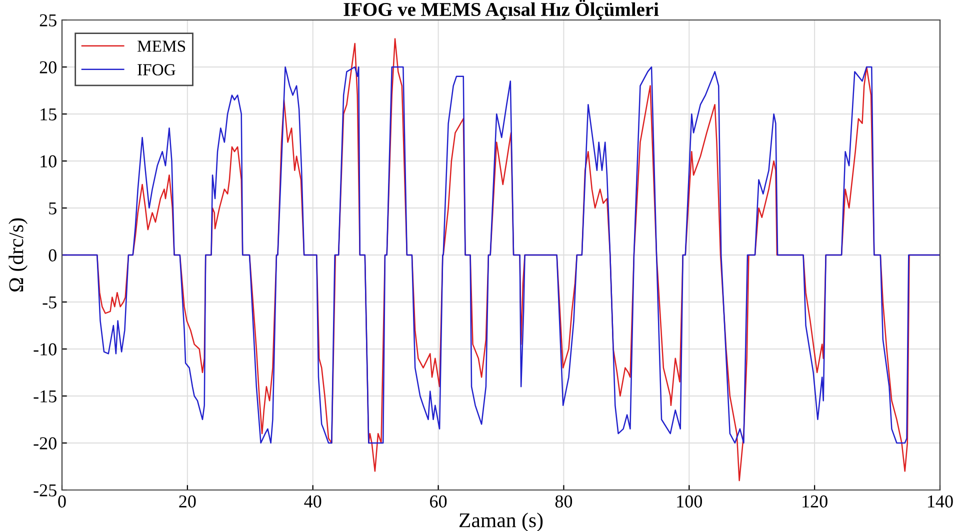 The width and height of the screenshot is (960, 531). What do you see at coordinates (49, 302) in the screenshot?
I see `y-tick-label: -5` at bounding box center [49, 302].